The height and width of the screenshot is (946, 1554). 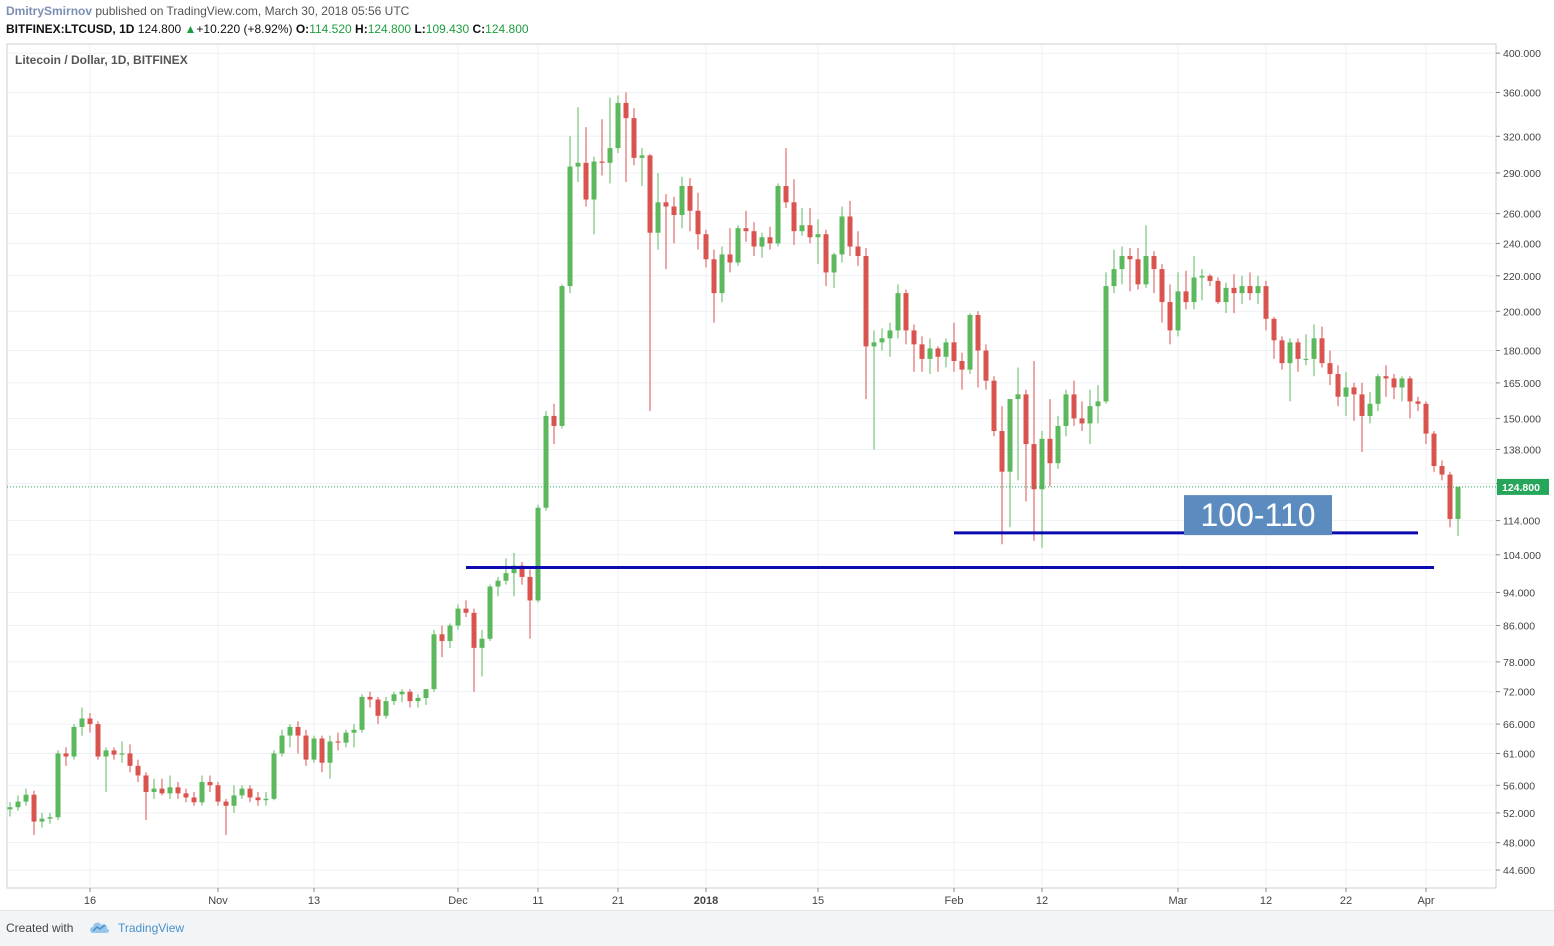 What do you see at coordinates (389, 29) in the screenshot?
I see `high-value: 124.800` at bounding box center [389, 29].